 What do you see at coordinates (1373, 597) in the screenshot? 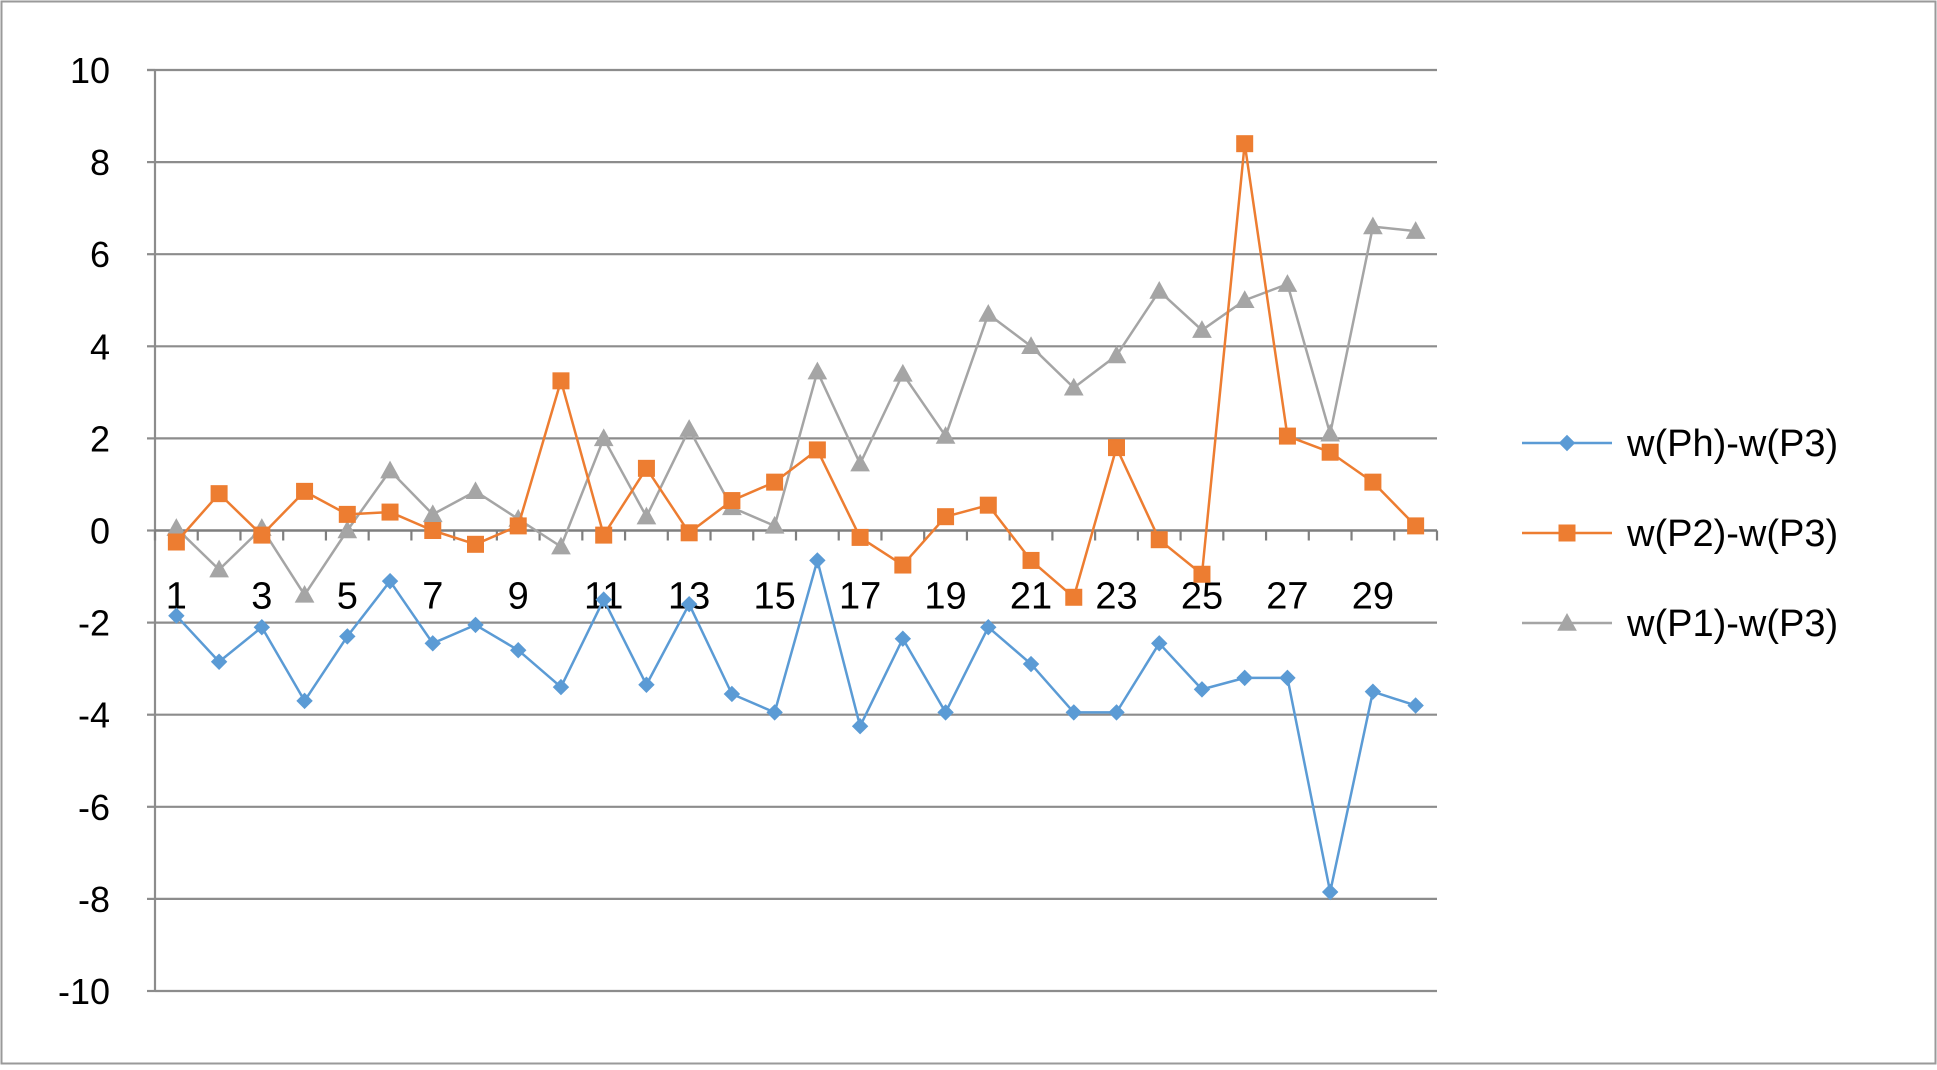
I see `x-tick-label: 29` at bounding box center [1373, 597].